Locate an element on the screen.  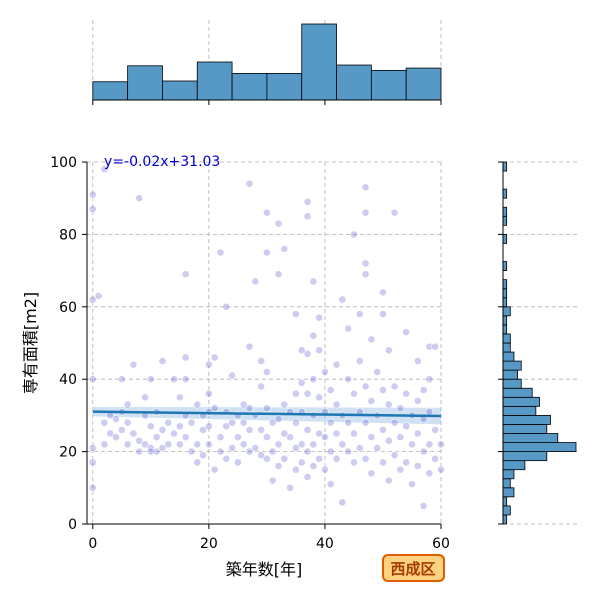
marginal-y-histogram is located at coordinates (539, 343).